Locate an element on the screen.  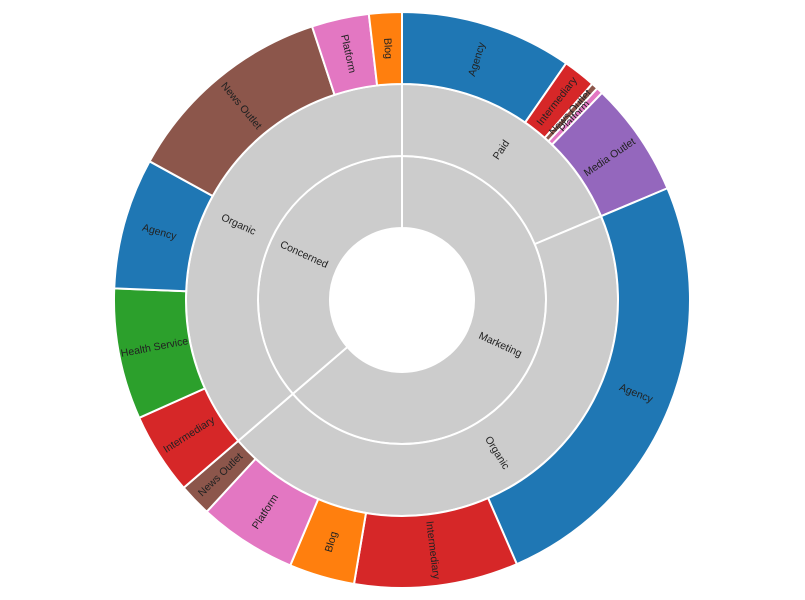
arc-marketing-organic-blog-label: Blog is located at coordinates (331, 542).